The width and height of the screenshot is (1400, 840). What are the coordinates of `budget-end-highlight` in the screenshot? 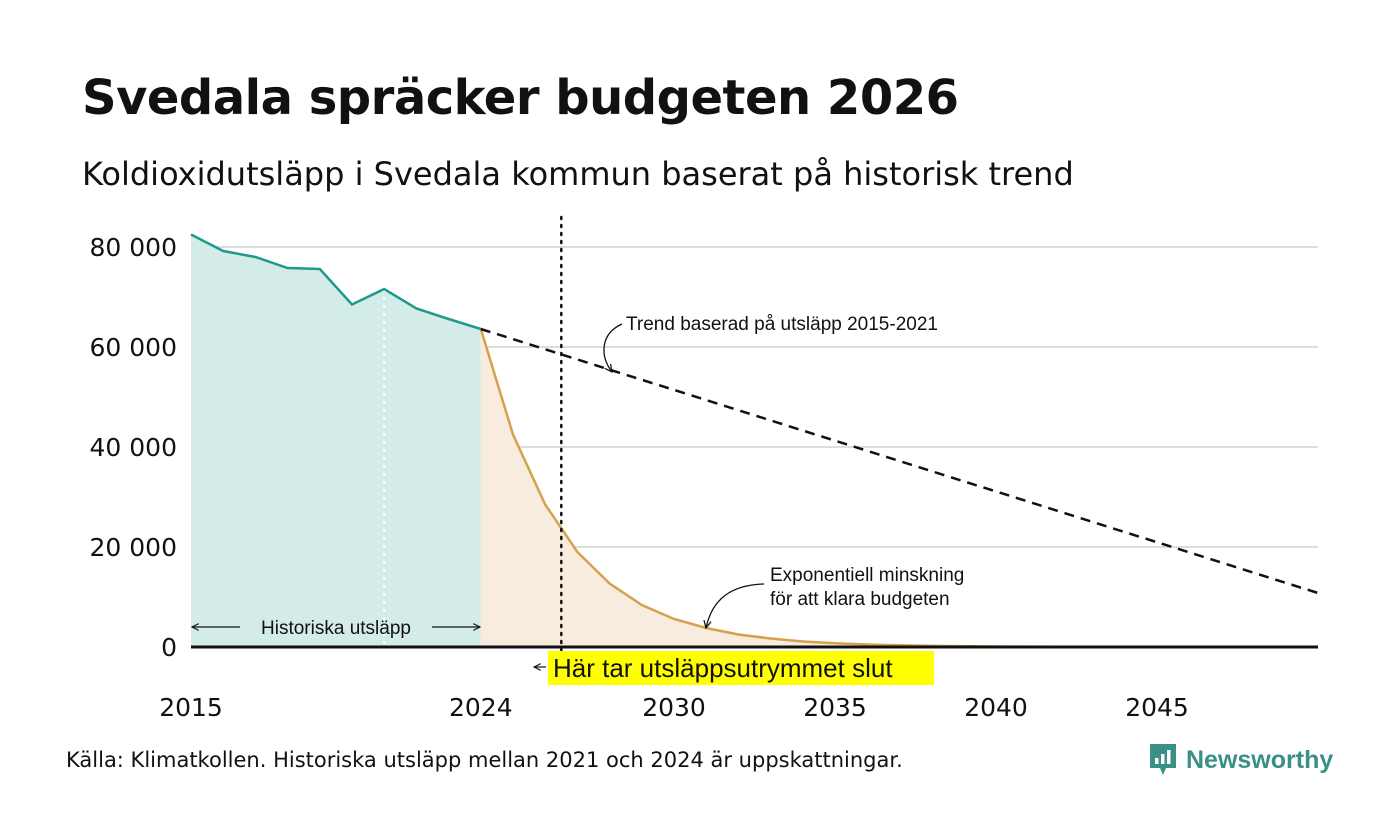 It's located at (741, 668).